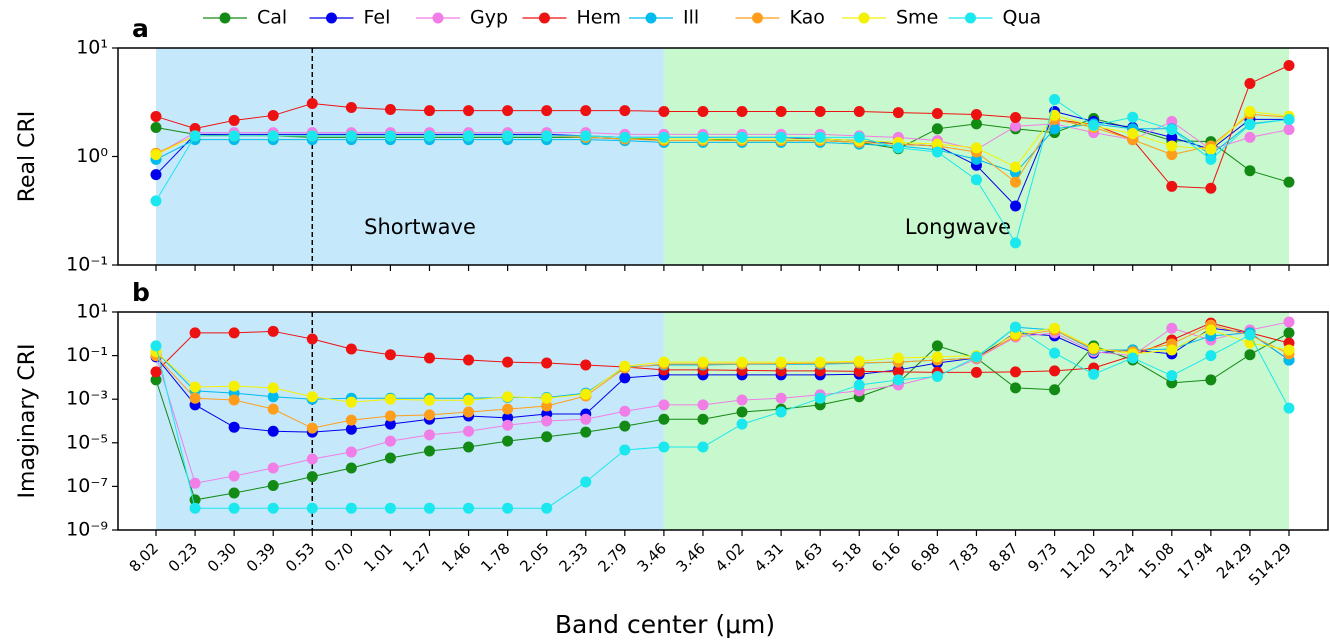 This screenshot has width=1330, height=644. What do you see at coordinates (272, 18) in the screenshot?
I see `legend-label: Cal` at bounding box center [272, 18].